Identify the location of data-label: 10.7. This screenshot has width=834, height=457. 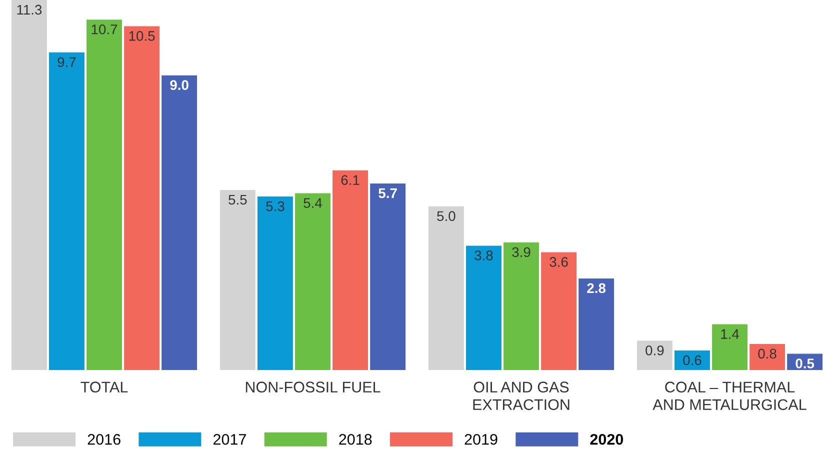
(105, 29).